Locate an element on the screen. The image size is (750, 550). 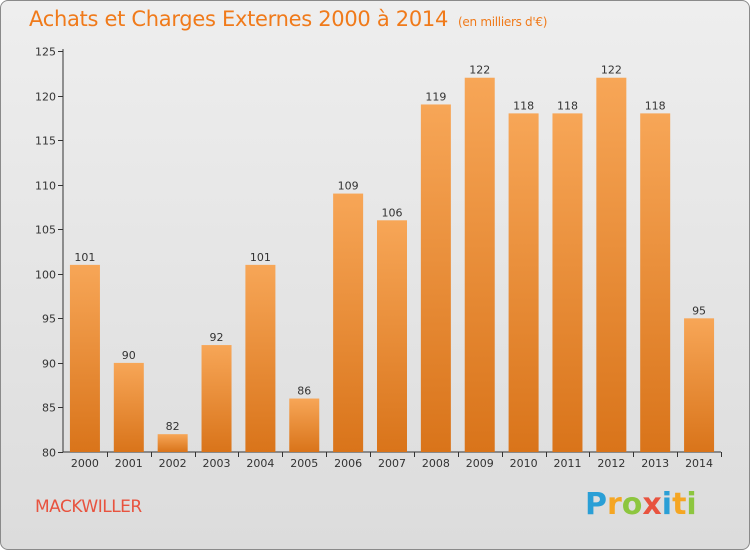
proxiti-logo: Proxiti is located at coordinates (641, 504).